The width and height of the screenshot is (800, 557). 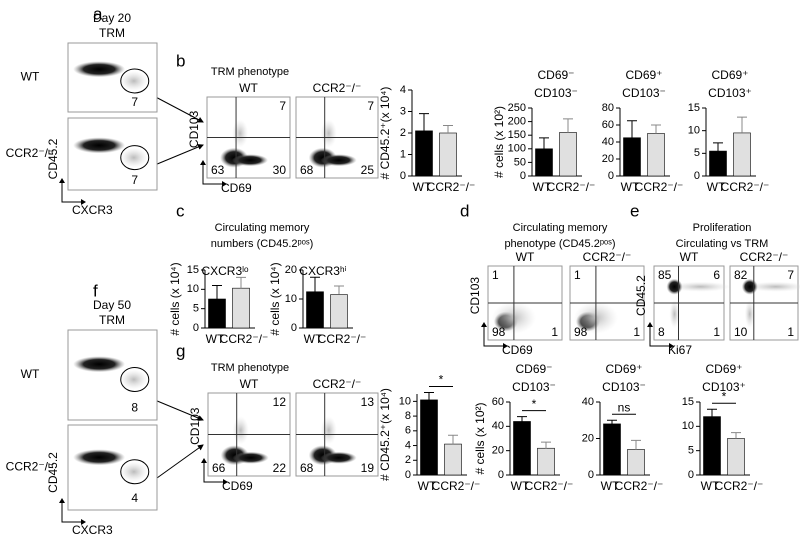 I want to click on y-tick-label: 2, so click(x=408, y=460).